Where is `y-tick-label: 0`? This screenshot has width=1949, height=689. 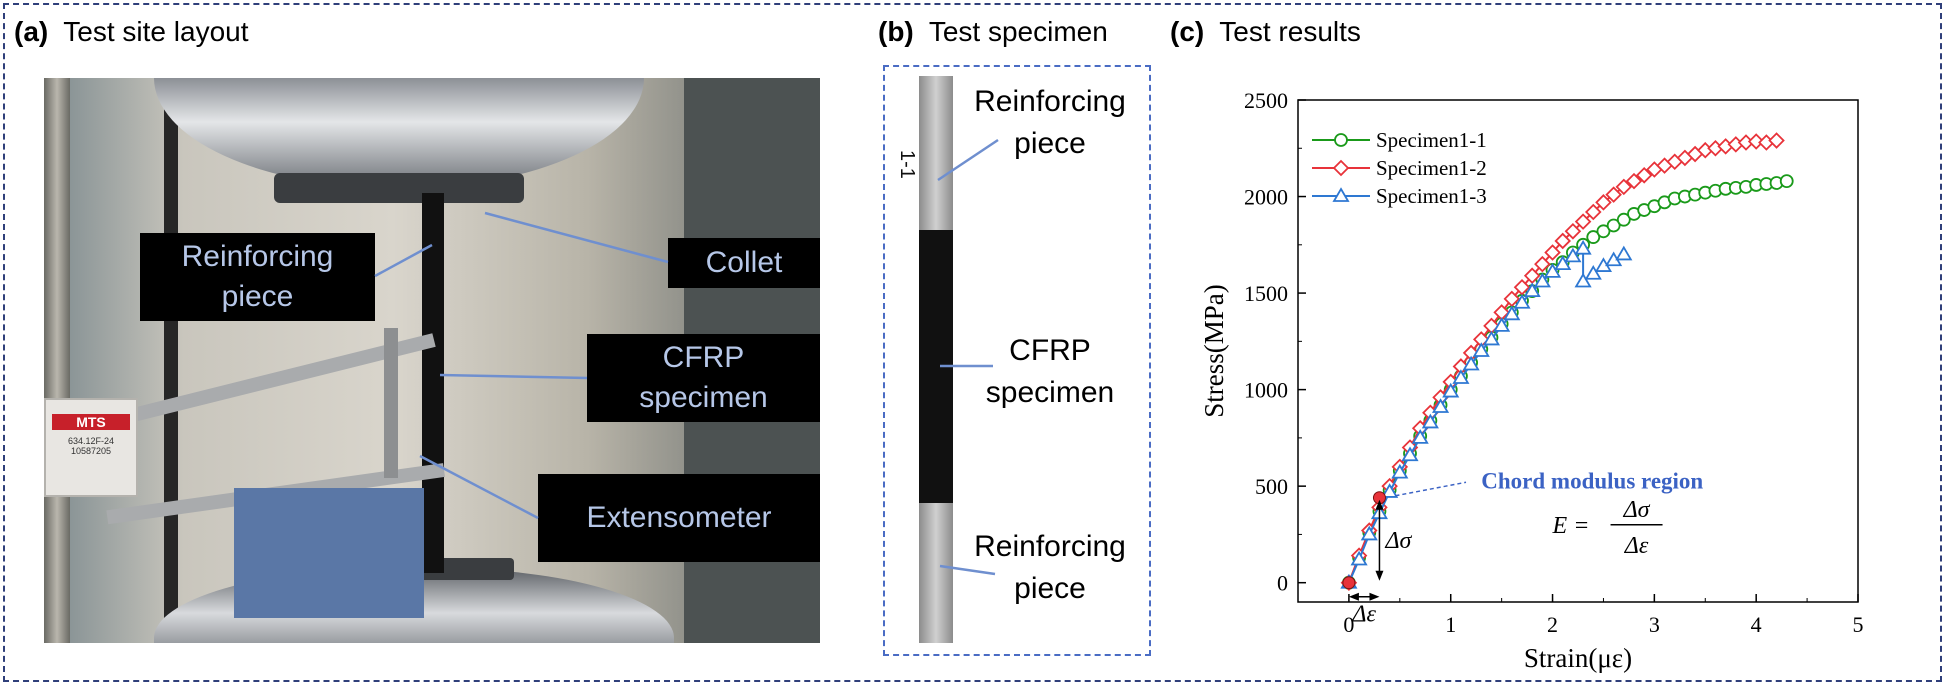
y-tick-label: 0 is located at coordinates (1282, 583).